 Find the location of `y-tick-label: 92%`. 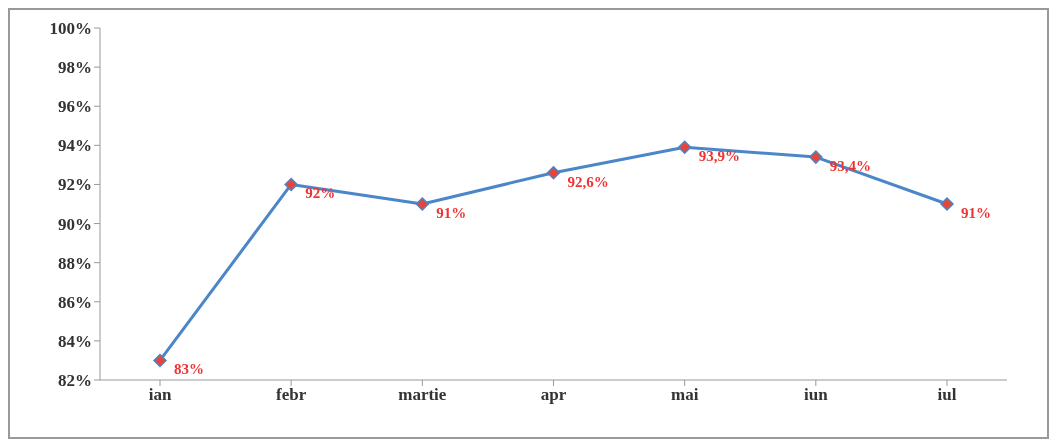

y-tick-label: 92% is located at coordinates (75, 185).